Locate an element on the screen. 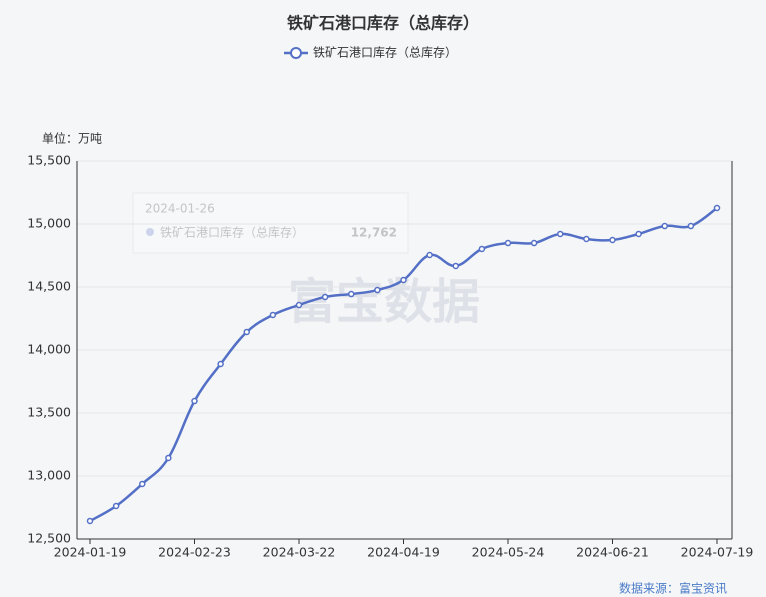  tooltip: 2024-01-26 铁矿石港口库存（总库存） 12,762 is located at coordinates (270, 223).